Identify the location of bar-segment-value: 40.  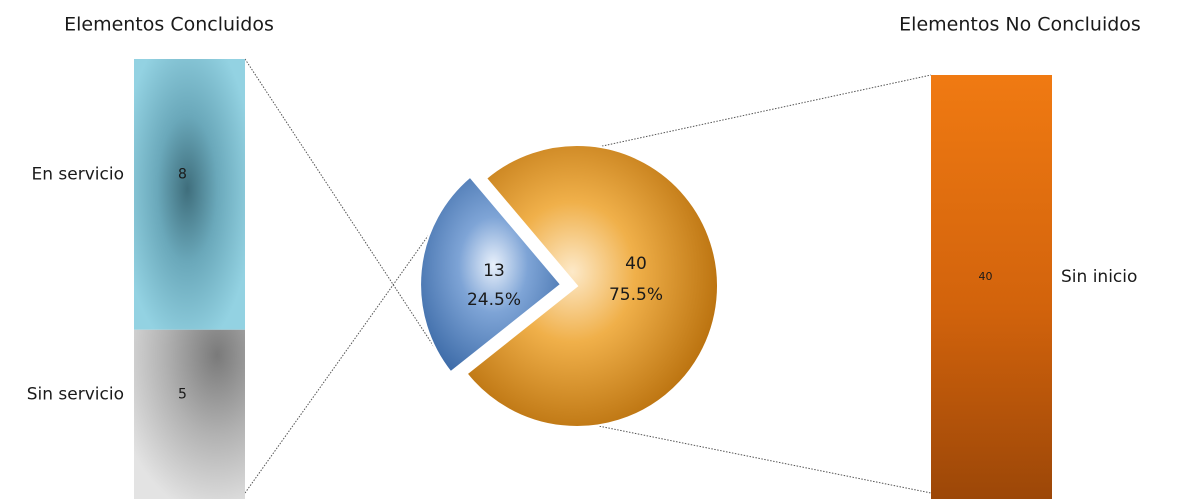
(986, 276).